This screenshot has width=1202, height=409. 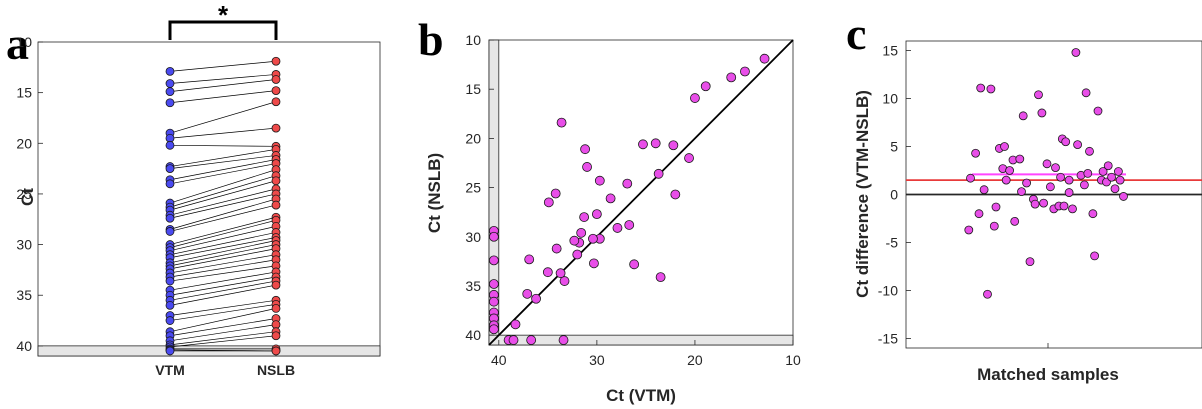 I want to click on panel-c-y-tick-label: 0, so click(x=894, y=195).